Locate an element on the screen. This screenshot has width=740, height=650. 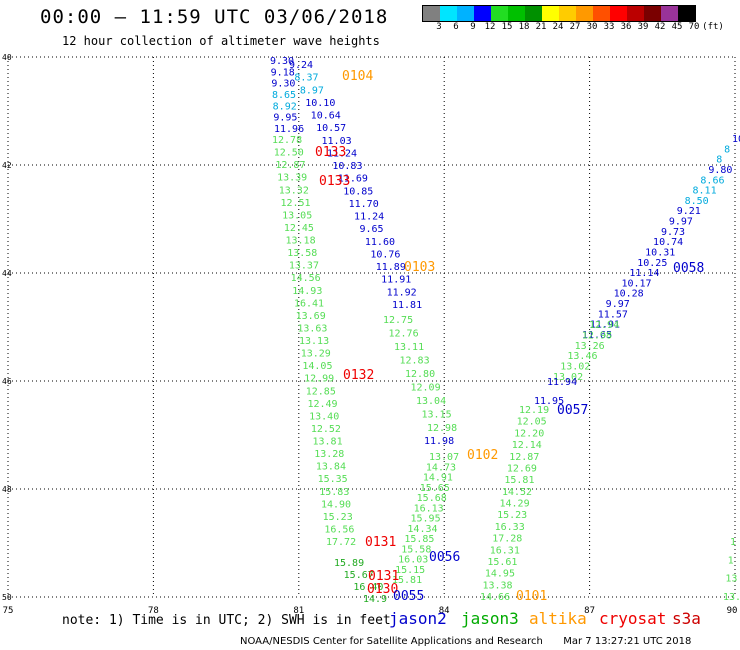
legend-s3a: s3a is located at coordinates (686, 618).